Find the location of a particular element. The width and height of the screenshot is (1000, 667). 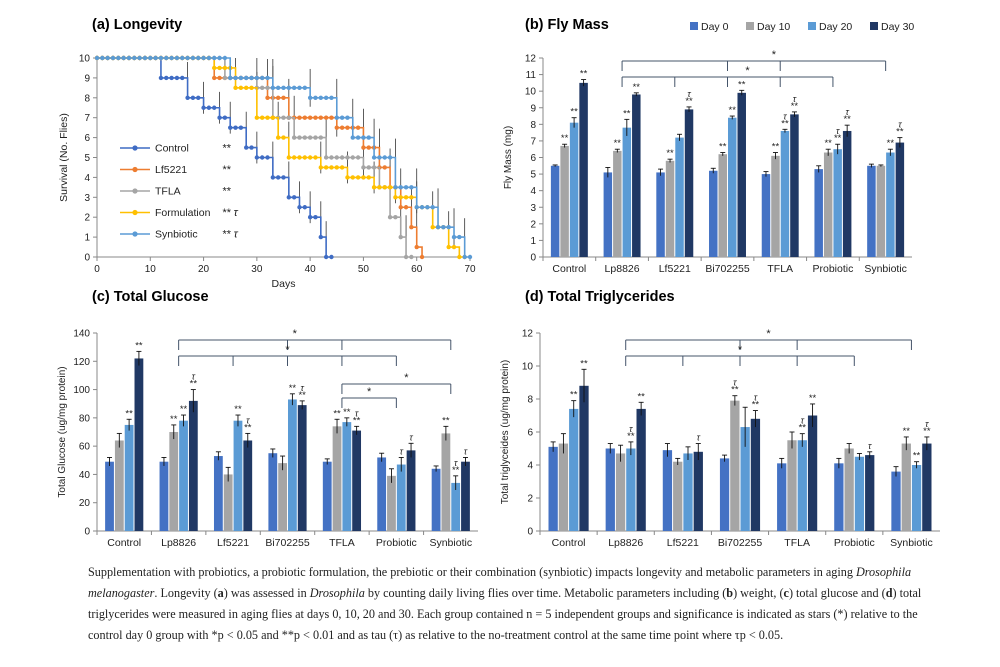

y-tick-label: 1 is located at coordinates (533, 241).